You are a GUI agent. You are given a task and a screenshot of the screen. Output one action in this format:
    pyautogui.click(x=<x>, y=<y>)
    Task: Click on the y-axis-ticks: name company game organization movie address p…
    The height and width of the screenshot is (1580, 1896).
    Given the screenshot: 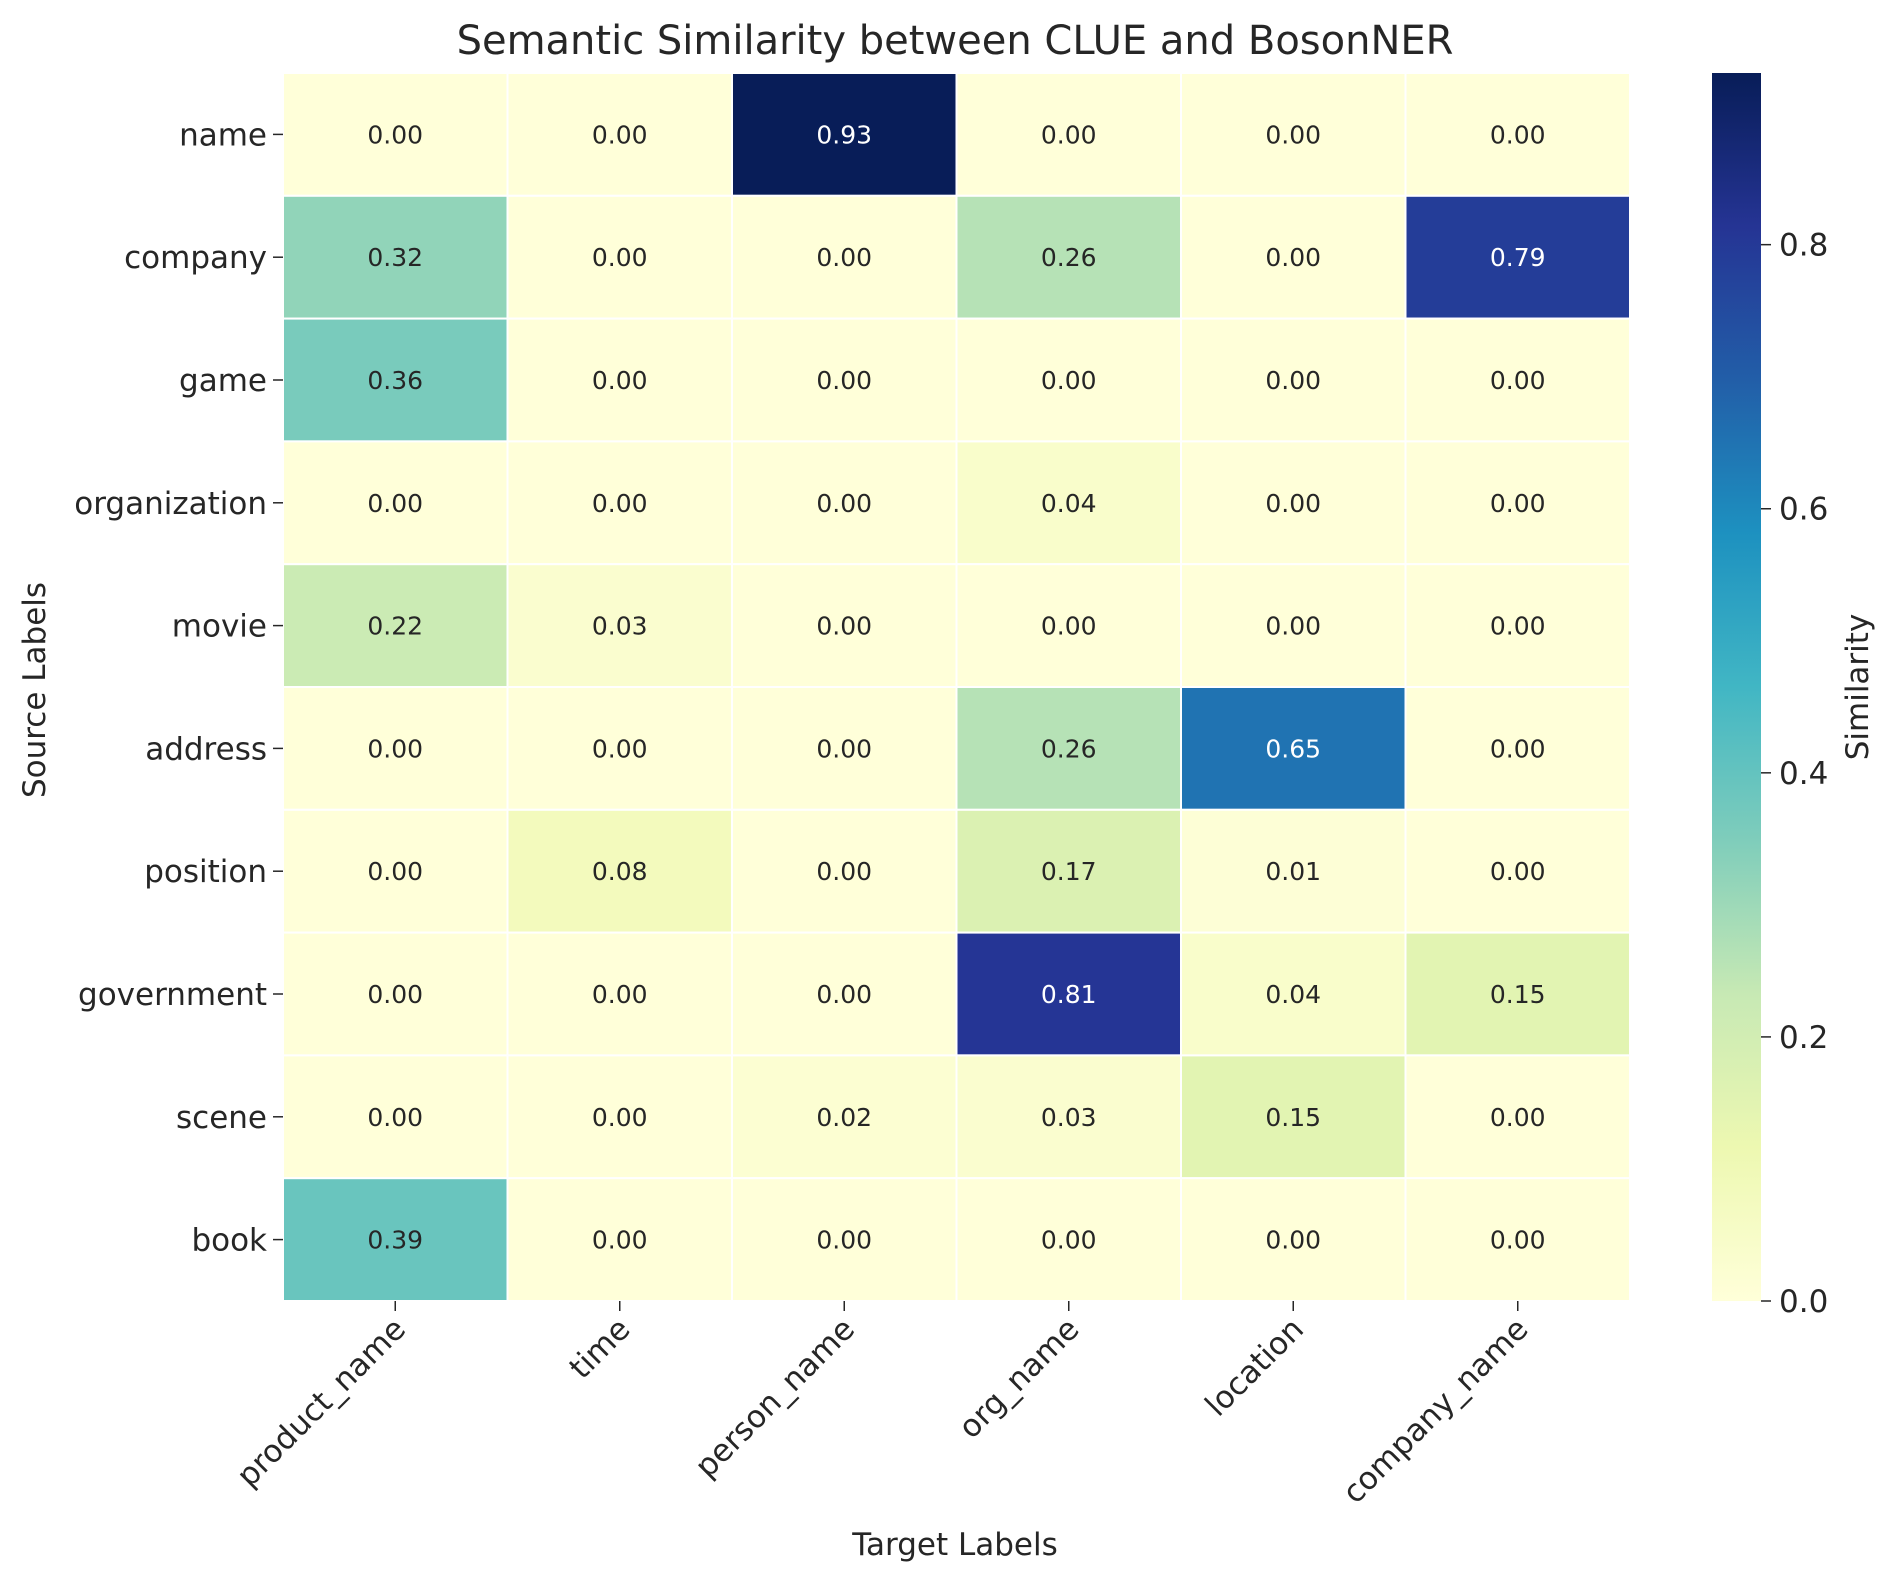 What is the action you would take?
    pyautogui.click(x=178, y=688)
    